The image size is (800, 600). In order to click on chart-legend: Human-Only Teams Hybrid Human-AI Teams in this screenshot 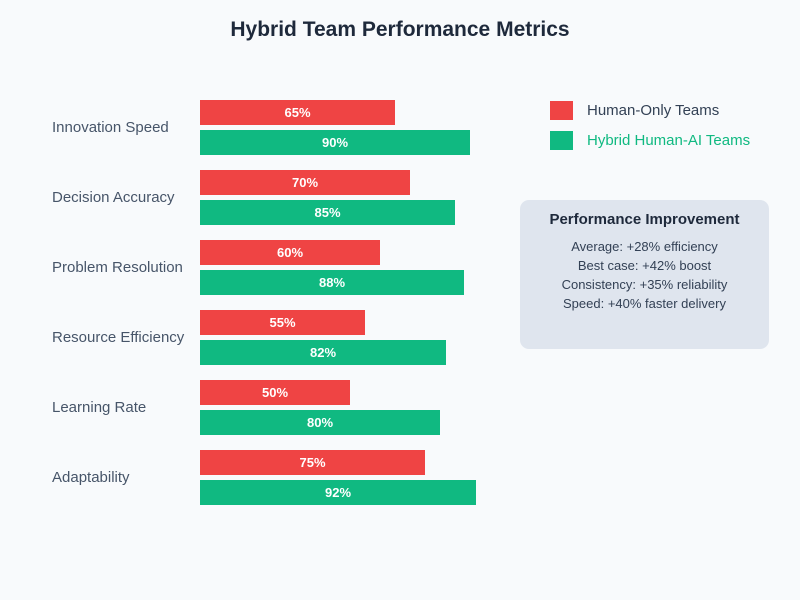, I will do `click(650, 130)`.